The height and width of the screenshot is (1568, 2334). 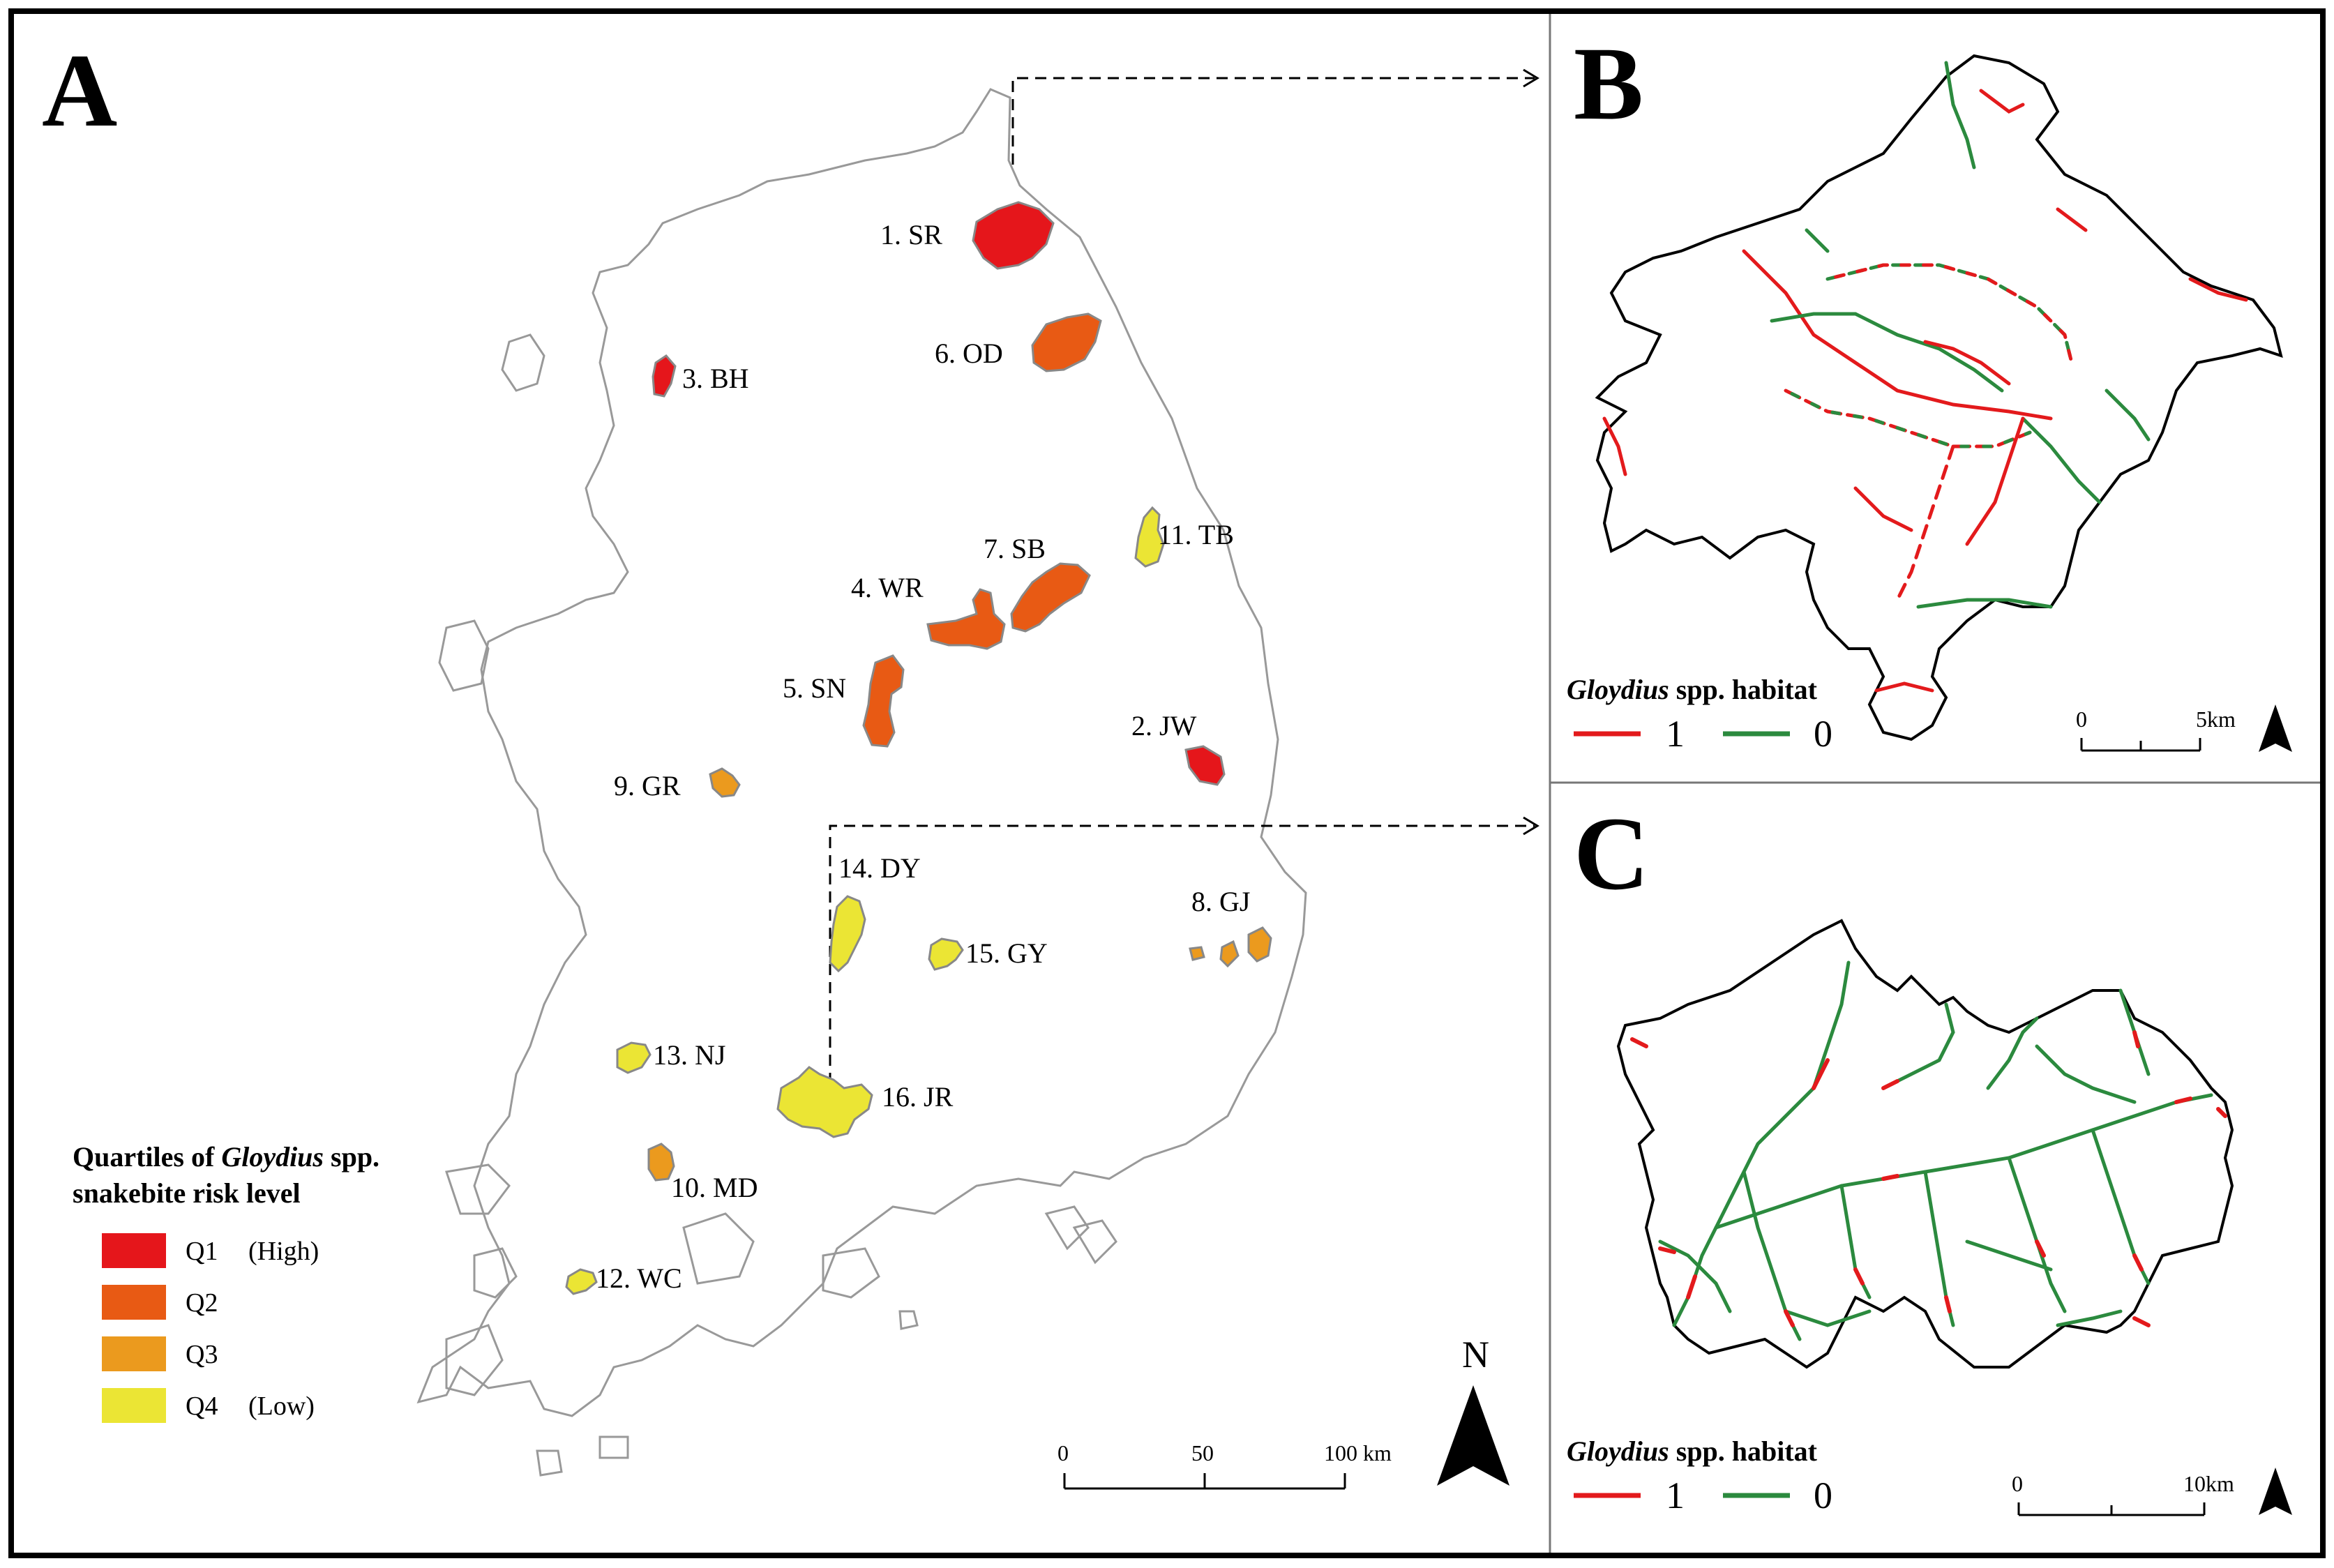 What do you see at coordinates (664, 376) in the screenshot?
I see `site-3-polygon` at bounding box center [664, 376].